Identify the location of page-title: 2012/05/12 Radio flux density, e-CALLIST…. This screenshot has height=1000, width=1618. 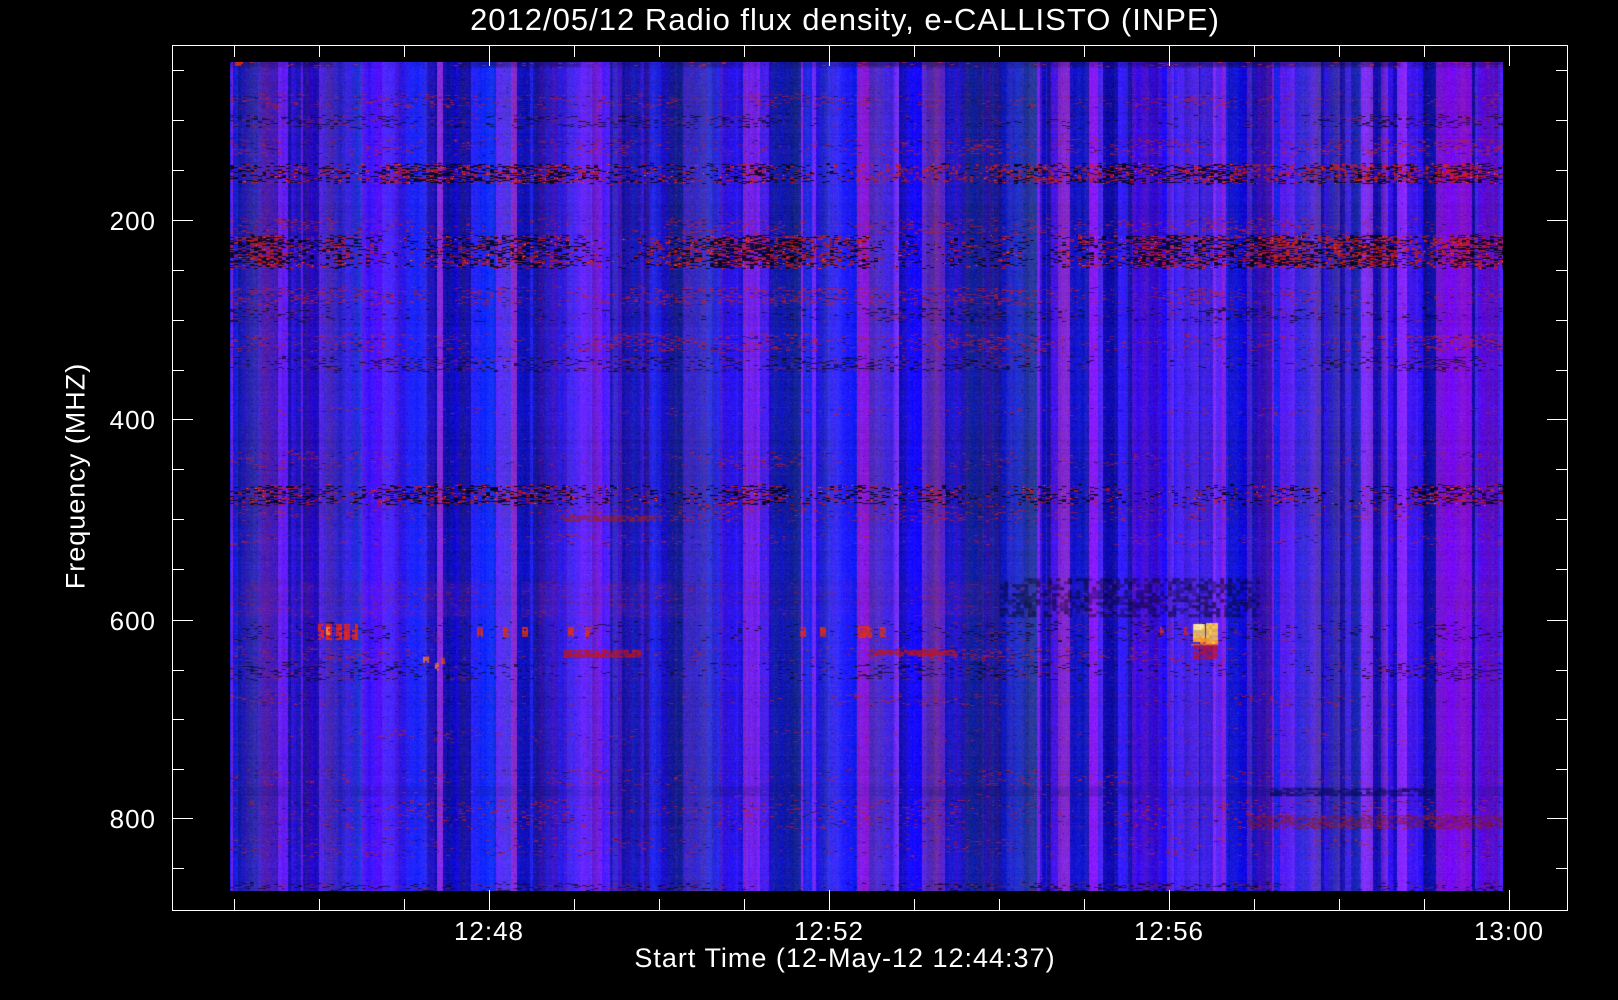
(845, 19).